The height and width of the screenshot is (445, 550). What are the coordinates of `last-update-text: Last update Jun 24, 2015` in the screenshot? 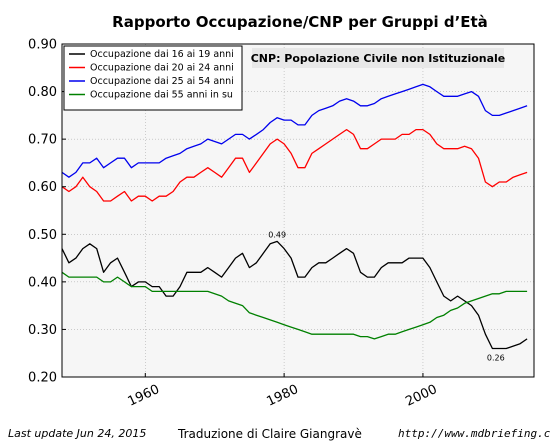 It's located at (77, 433).